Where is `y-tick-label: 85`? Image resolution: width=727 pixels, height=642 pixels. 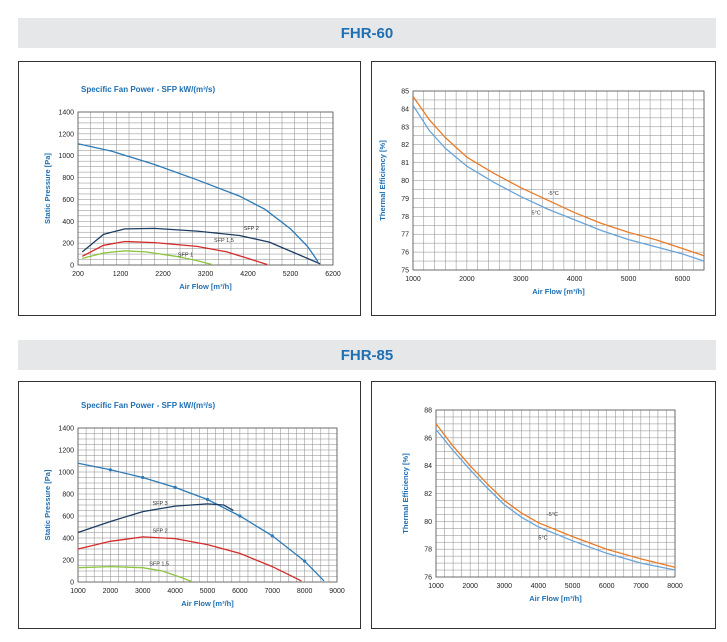 y-tick-label: 85 is located at coordinates (405, 92).